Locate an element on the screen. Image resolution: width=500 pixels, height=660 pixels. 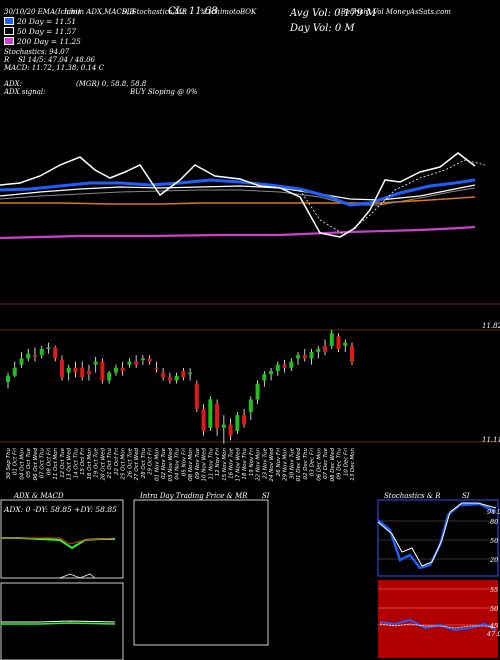
date-label: 19 Nov Fri is located at coordinates (252, 462).